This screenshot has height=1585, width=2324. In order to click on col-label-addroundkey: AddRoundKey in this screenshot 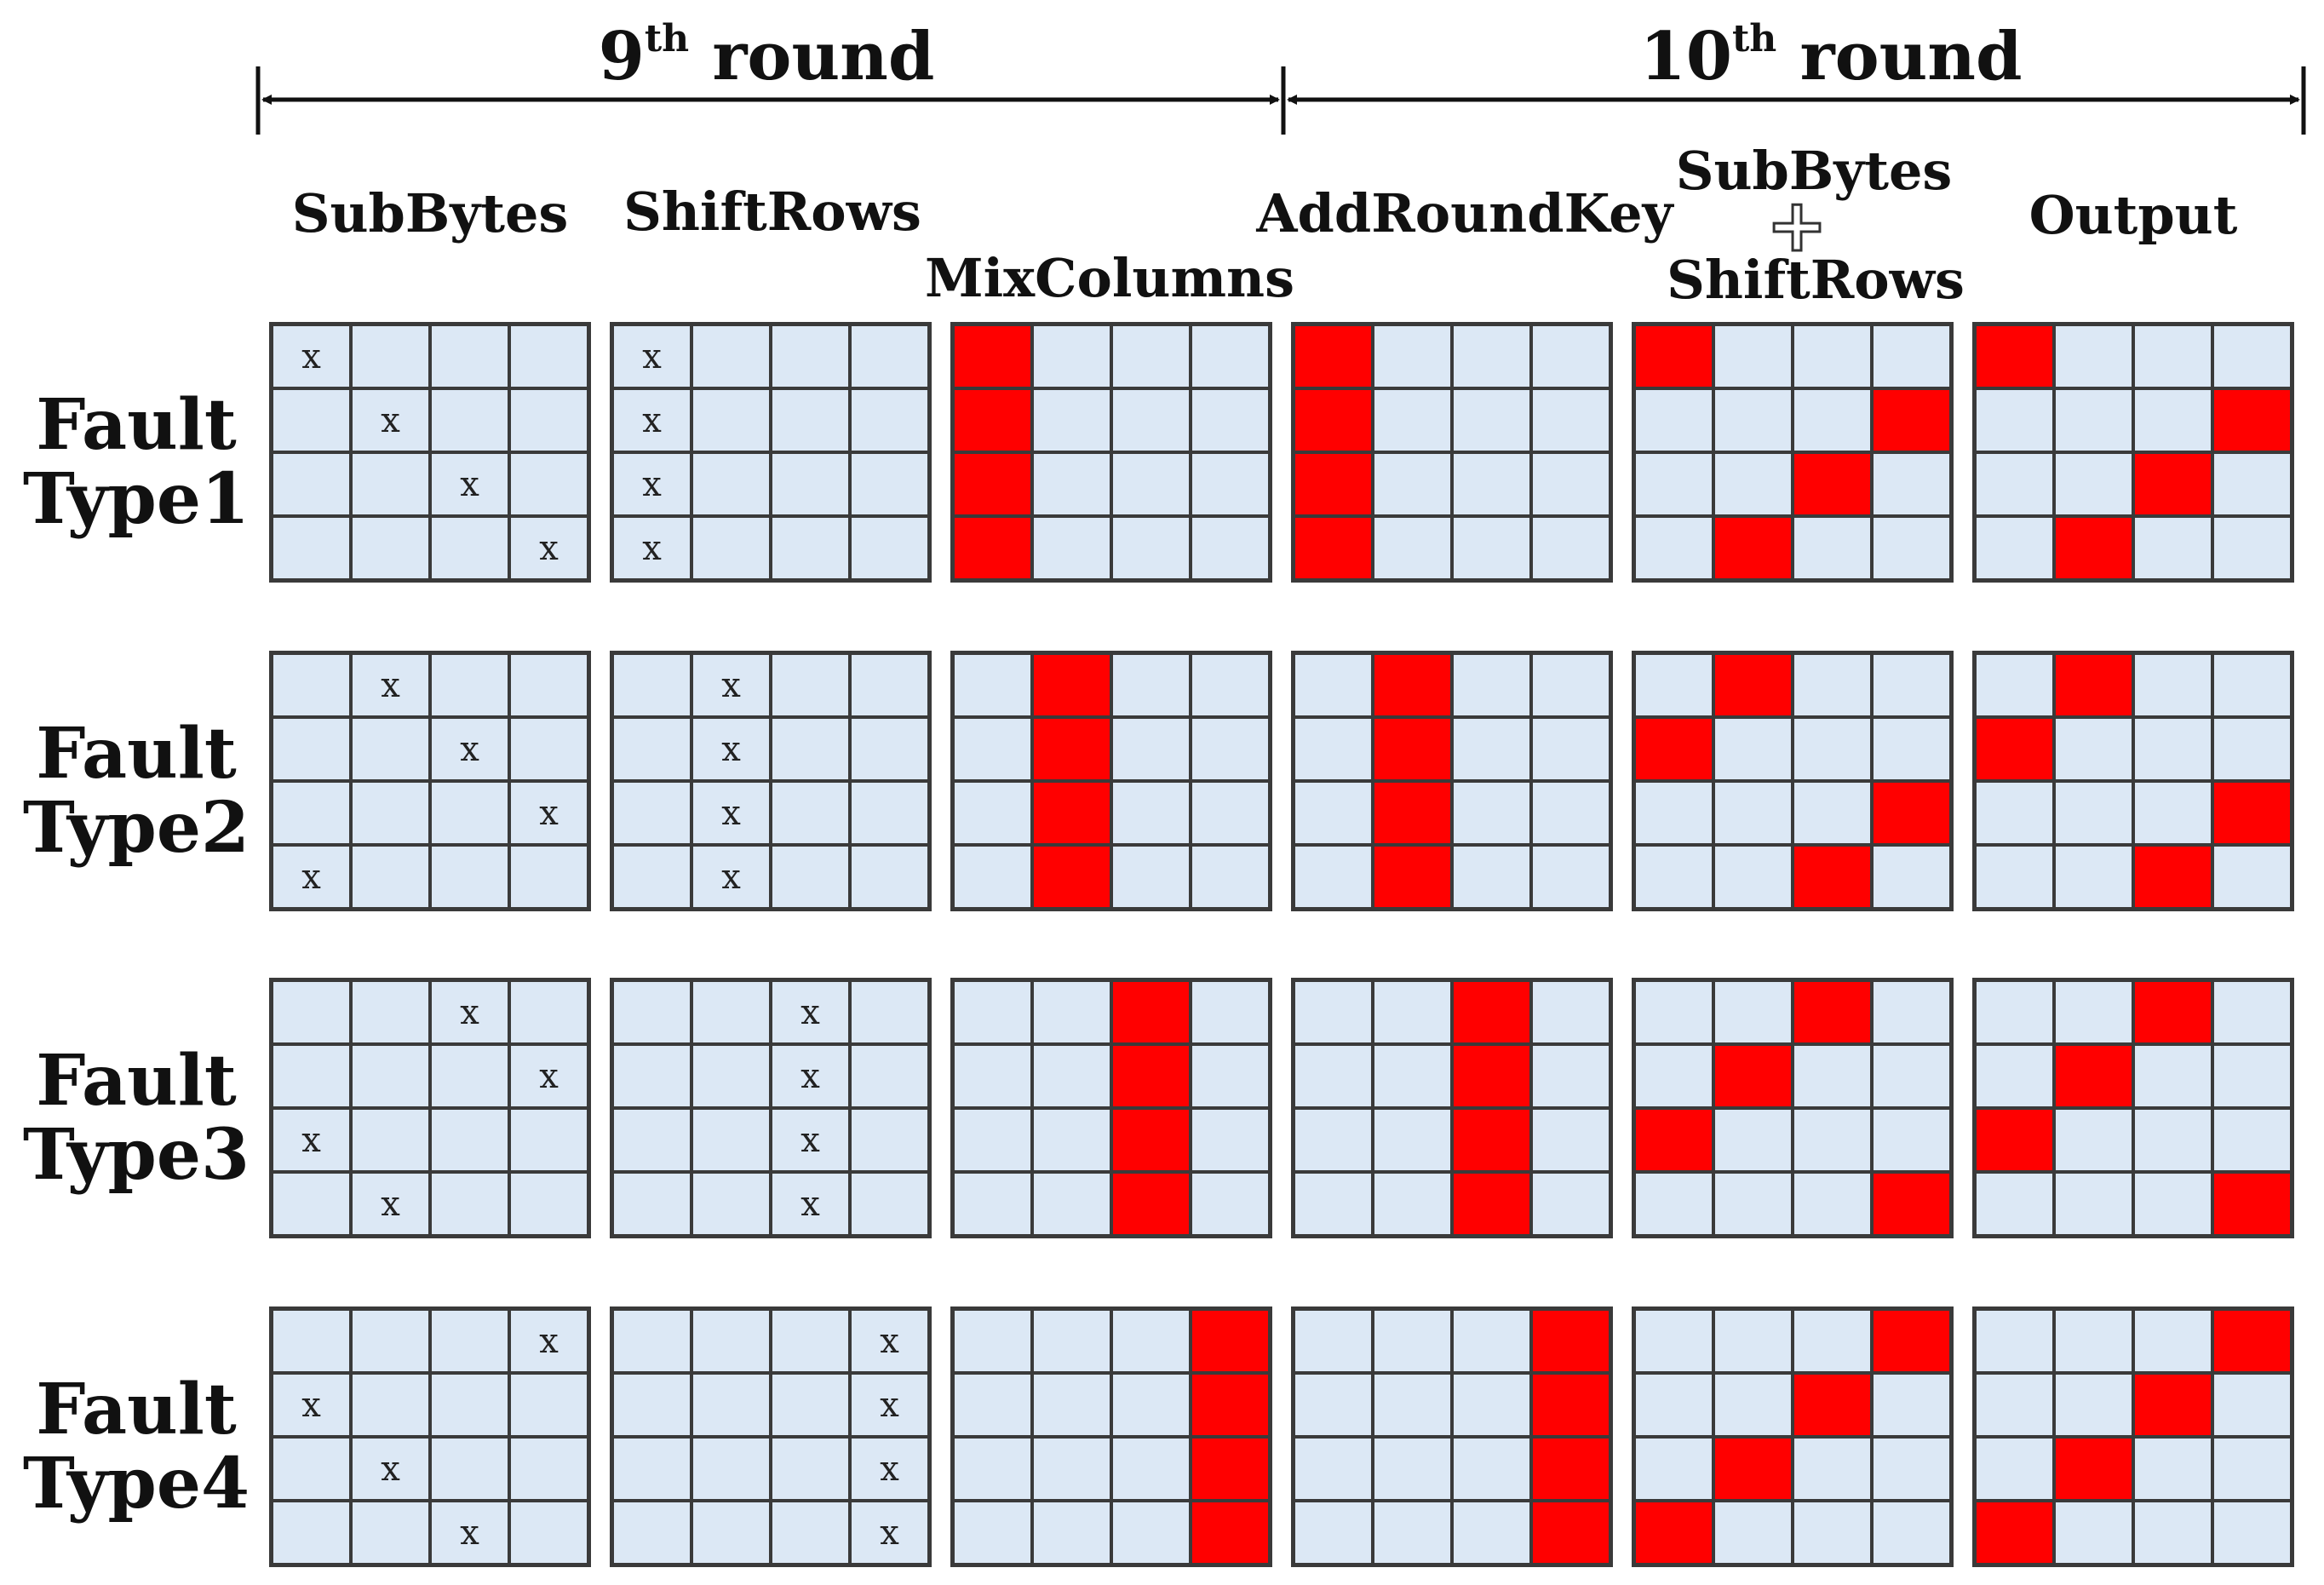, I will do `click(1464, 213)`.